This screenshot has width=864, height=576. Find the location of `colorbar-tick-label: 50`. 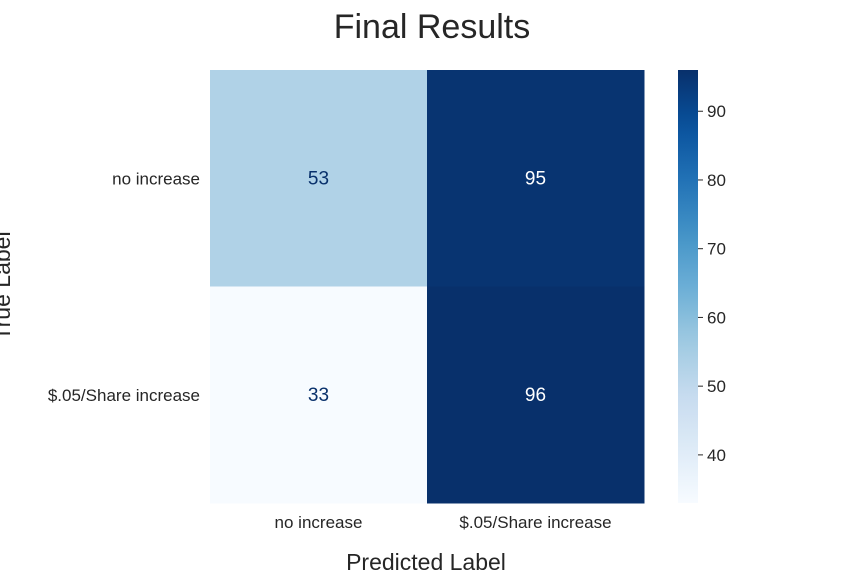

colorbar-tick-label: 50 is located at coordinates (716, 386).